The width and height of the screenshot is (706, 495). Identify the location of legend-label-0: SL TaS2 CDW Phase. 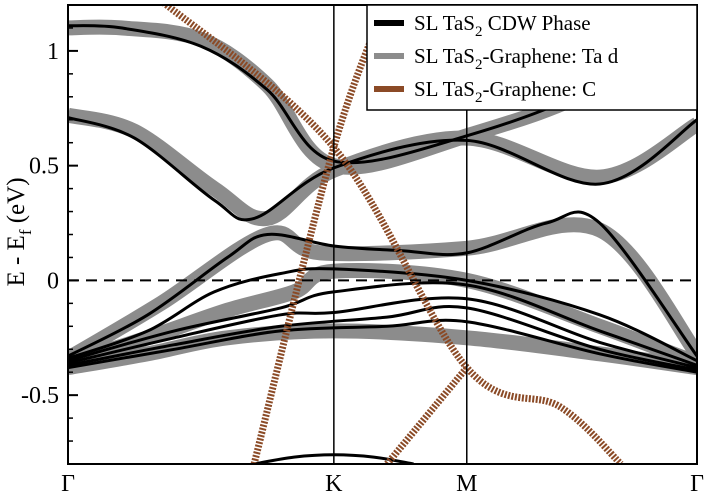
(502, 25).